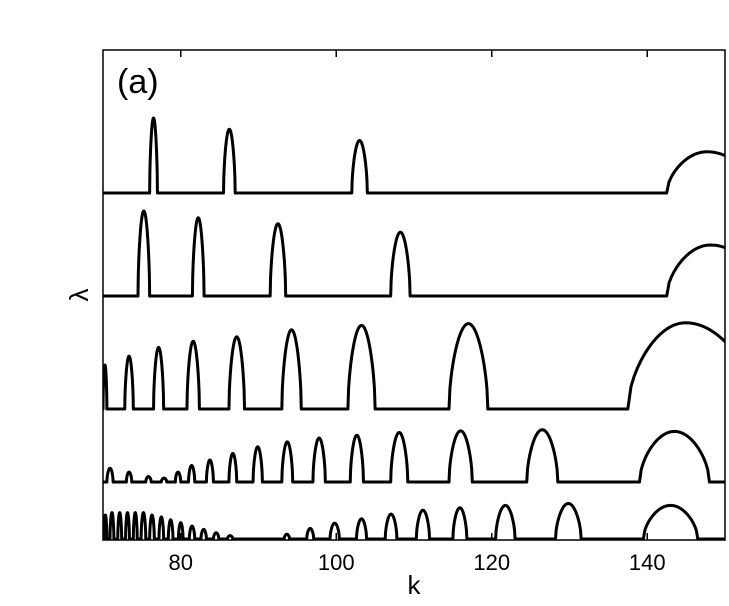  I want to click on x-tick-label: 80, so click(181, 562).